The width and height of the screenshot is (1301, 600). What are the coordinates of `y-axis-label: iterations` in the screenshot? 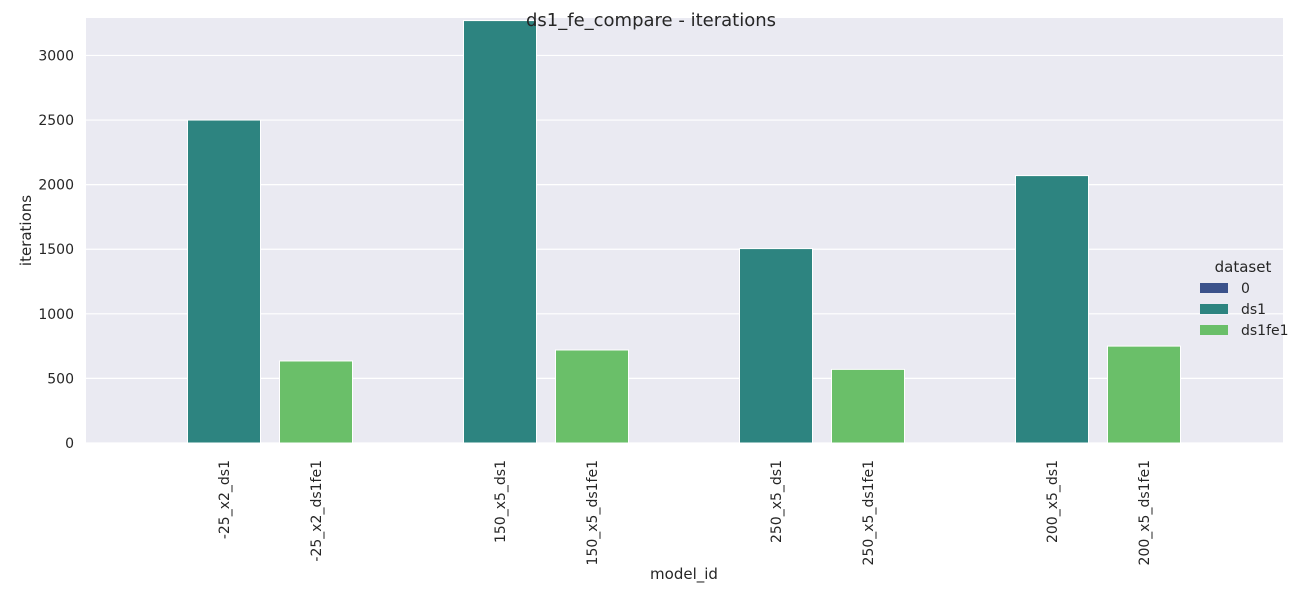 It's located at (26, 230).